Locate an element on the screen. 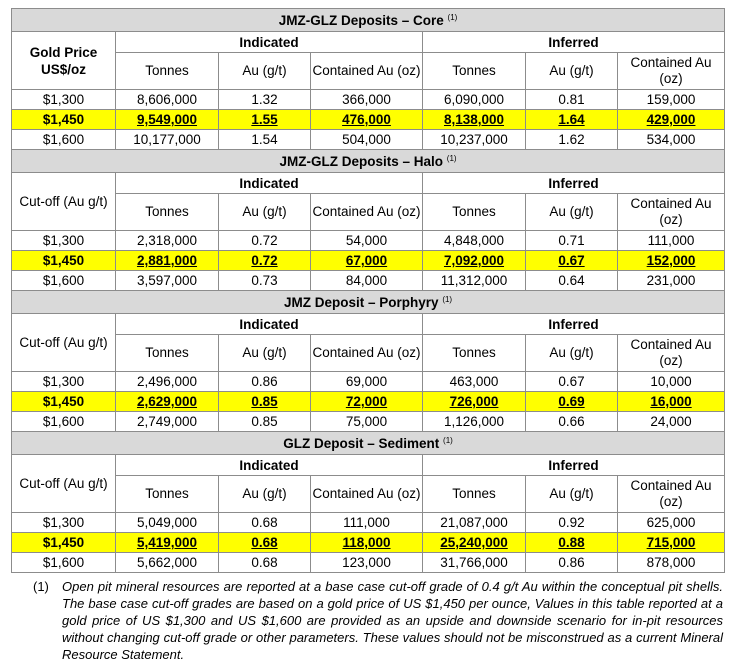 This screenshot has height=671, width=740. value-cell: 5,049,000 is located at coordinates (167, 522).